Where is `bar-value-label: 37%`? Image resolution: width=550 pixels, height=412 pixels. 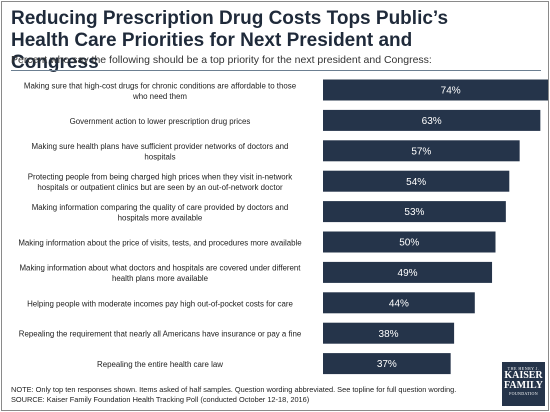 bar-value-label: 37% is located at coordinates (387, 364).